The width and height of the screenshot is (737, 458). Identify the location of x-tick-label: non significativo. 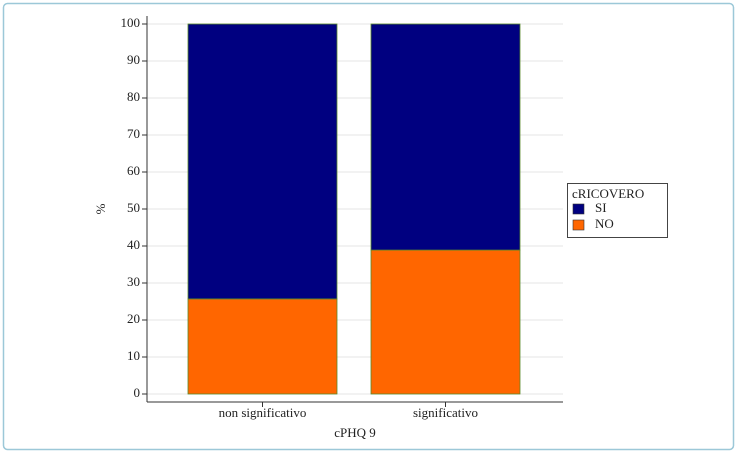
(263, 412).